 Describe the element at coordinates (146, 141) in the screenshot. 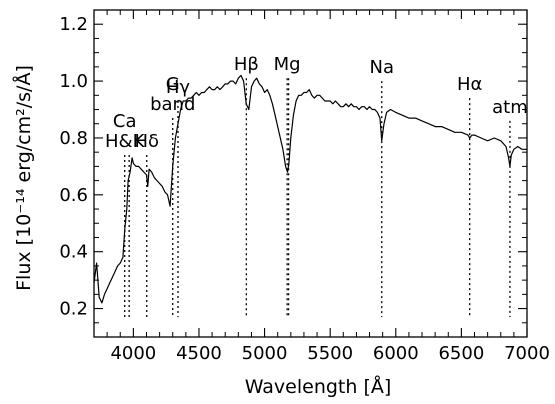

I see `annotation-label: Hδ` at that location.